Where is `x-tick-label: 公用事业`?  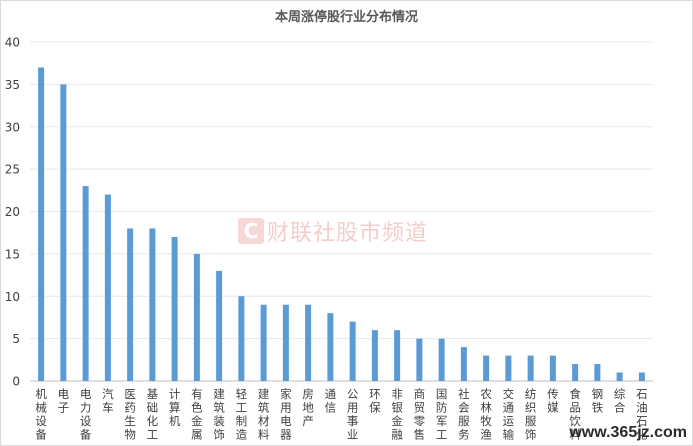
x-tick-label: 公用事业 is located at coordinates (353, 414).